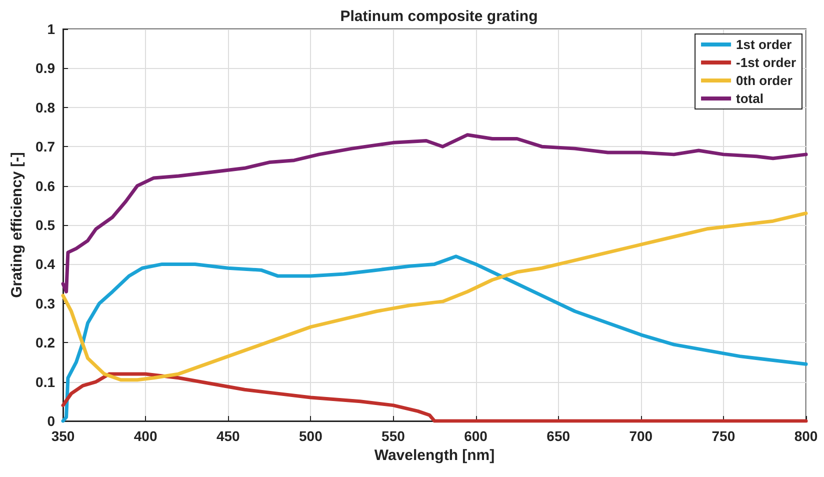  What do you see at coordinates (439, 16) in the screenshot?
I see `chart-title: Platinum composite grating` at bounding box center [439, 16].